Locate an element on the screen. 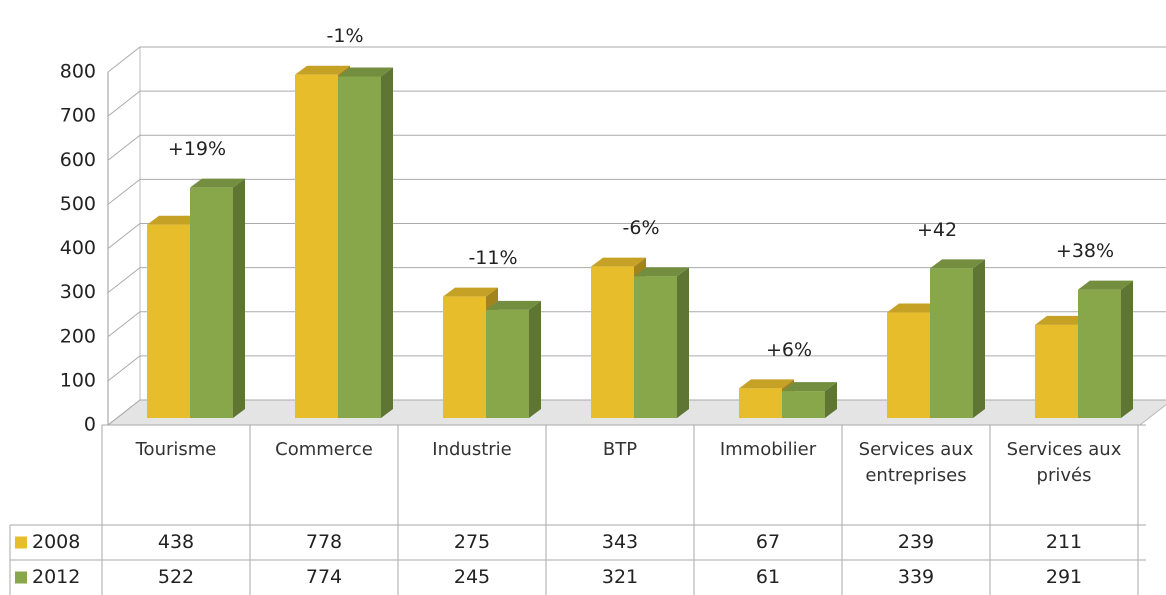 The width and height of the screenshot is (1166, 595). y-tick-label: 0 is located at coordinates (90, 425).